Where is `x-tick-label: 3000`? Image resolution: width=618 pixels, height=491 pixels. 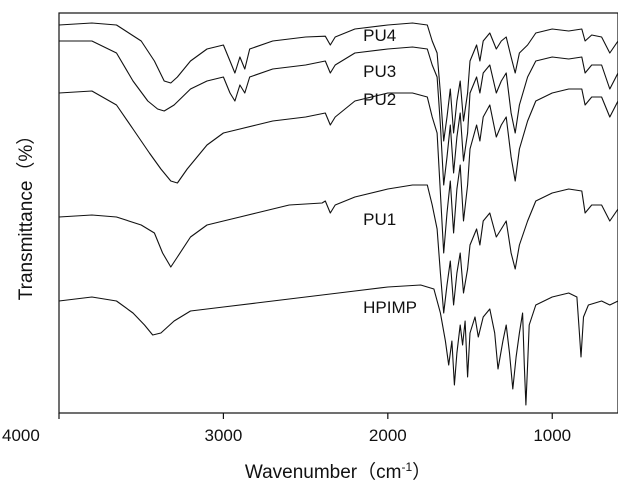 x-tick-label: 3000 is located at coordinates (223, 435).